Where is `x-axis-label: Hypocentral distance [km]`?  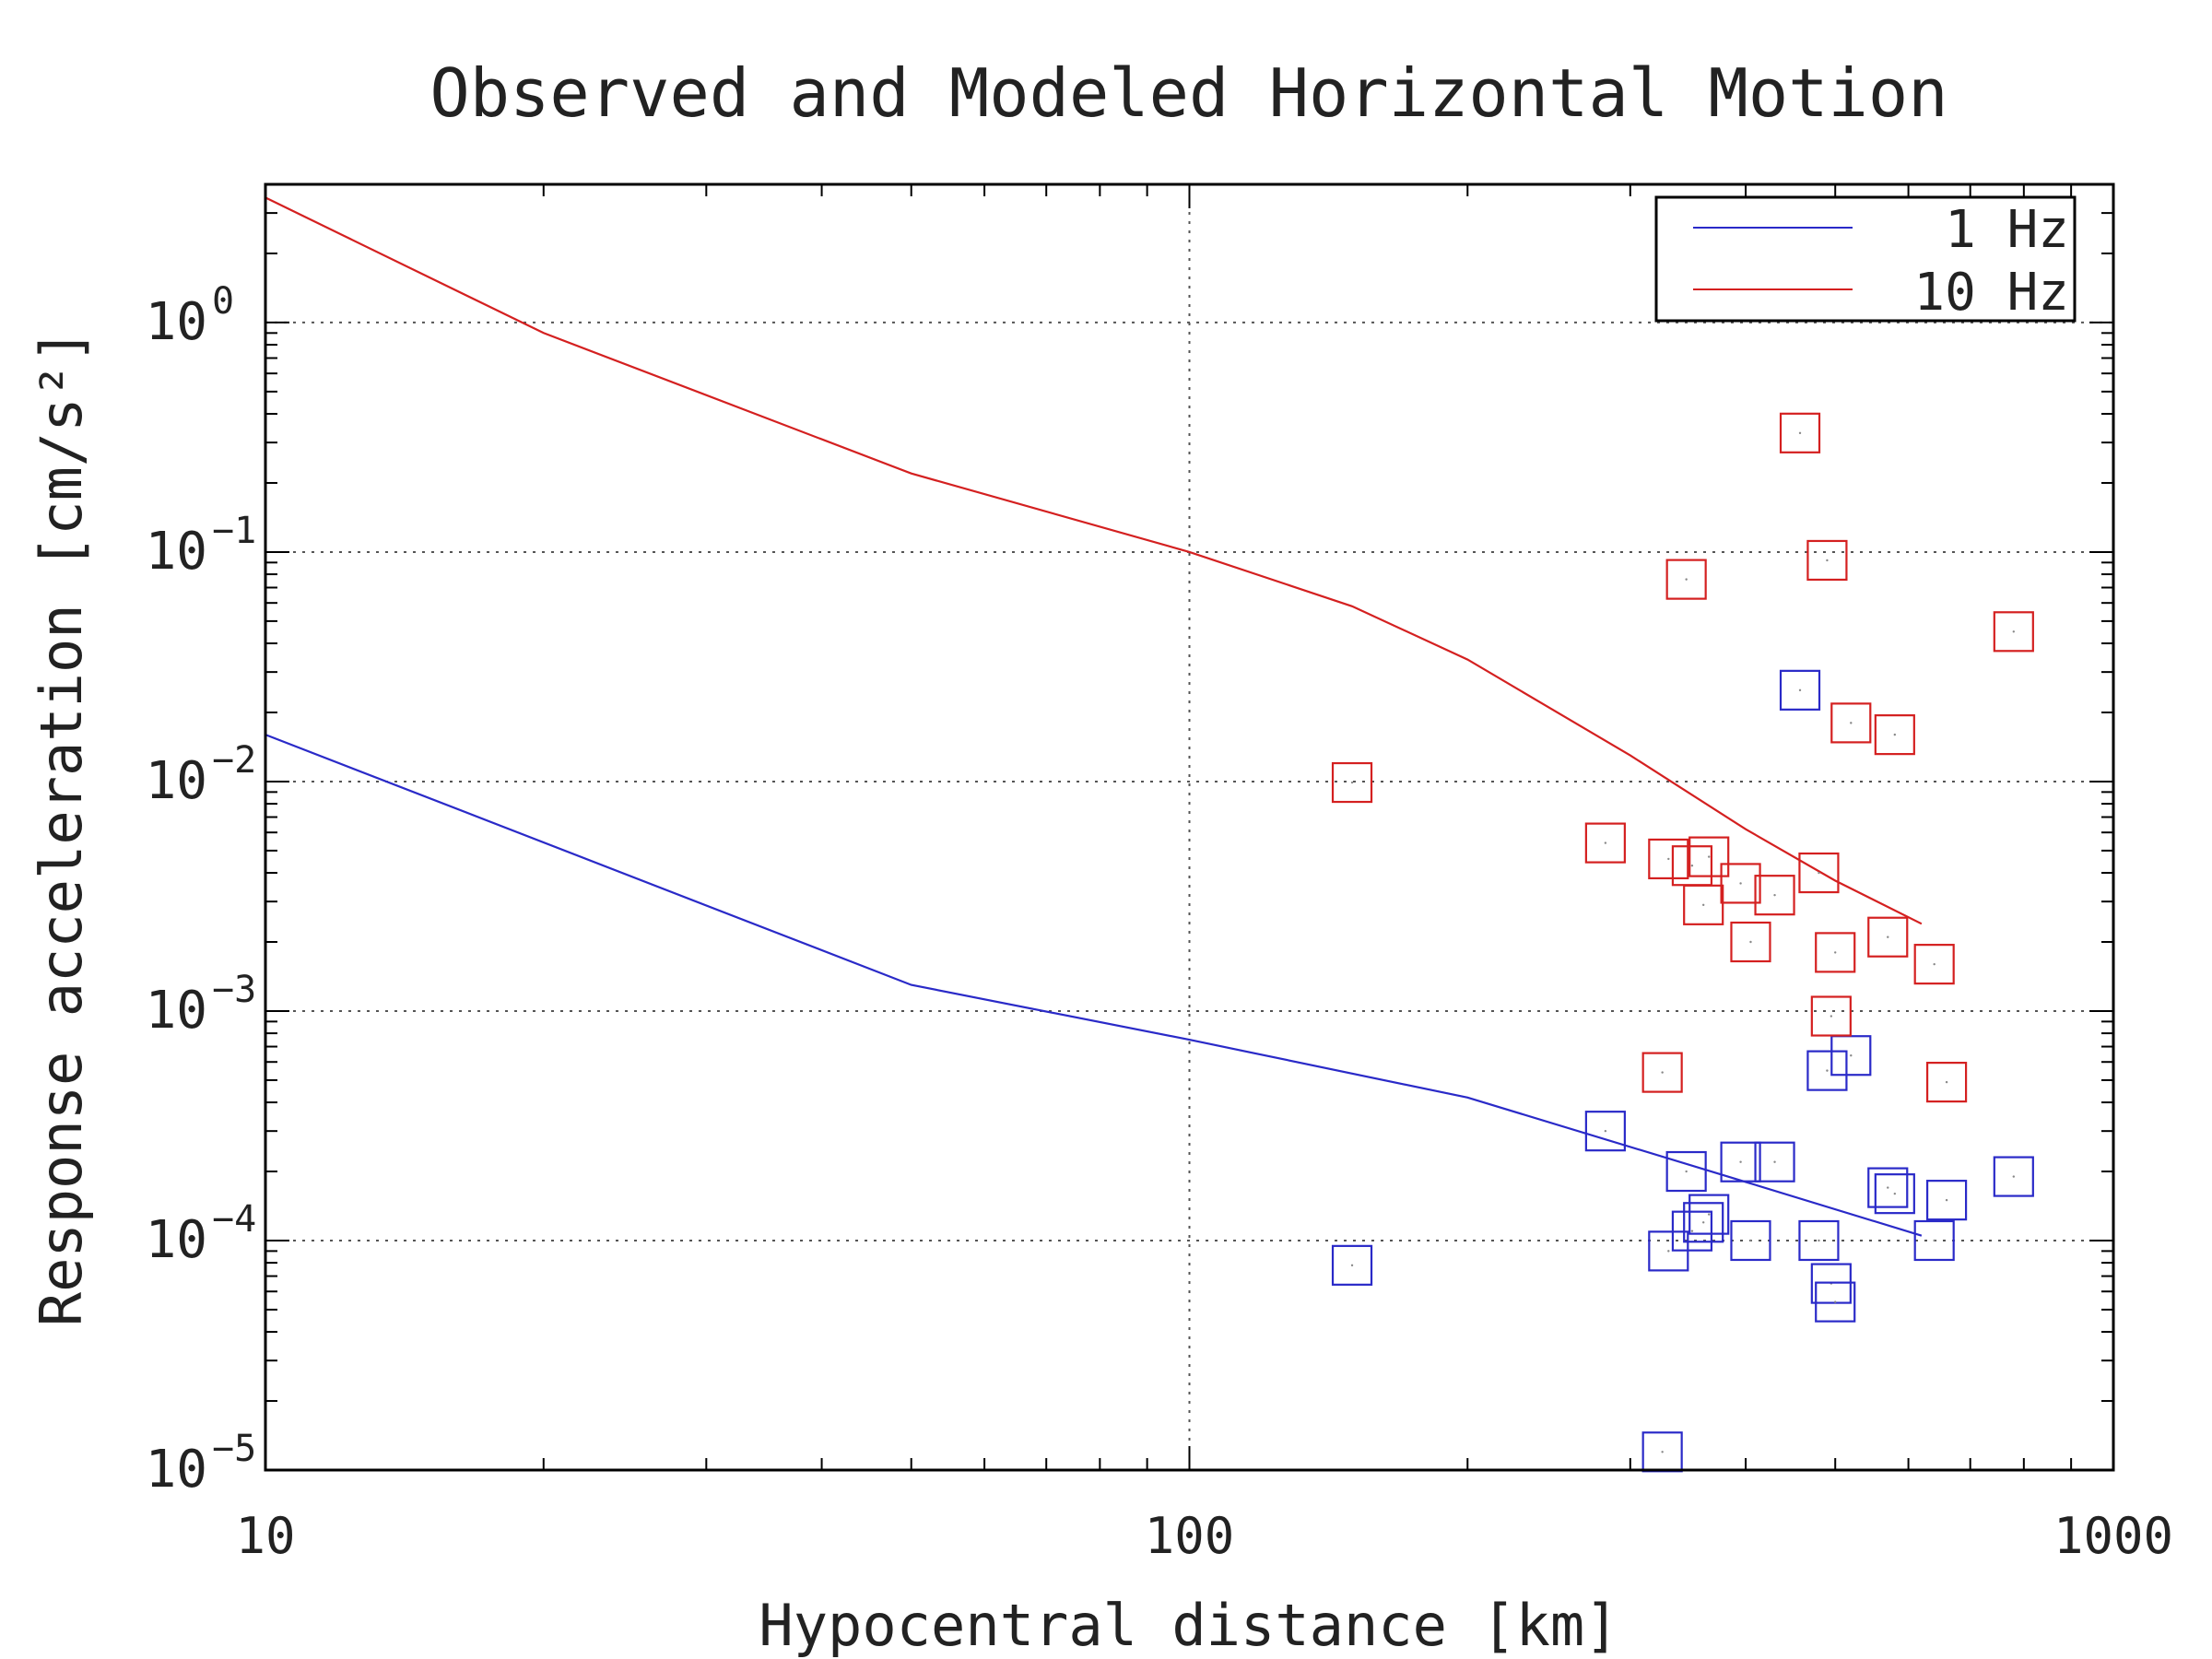
x-axis-label: Hypocentral distance [km] is located at coordinates (1188, 1625).